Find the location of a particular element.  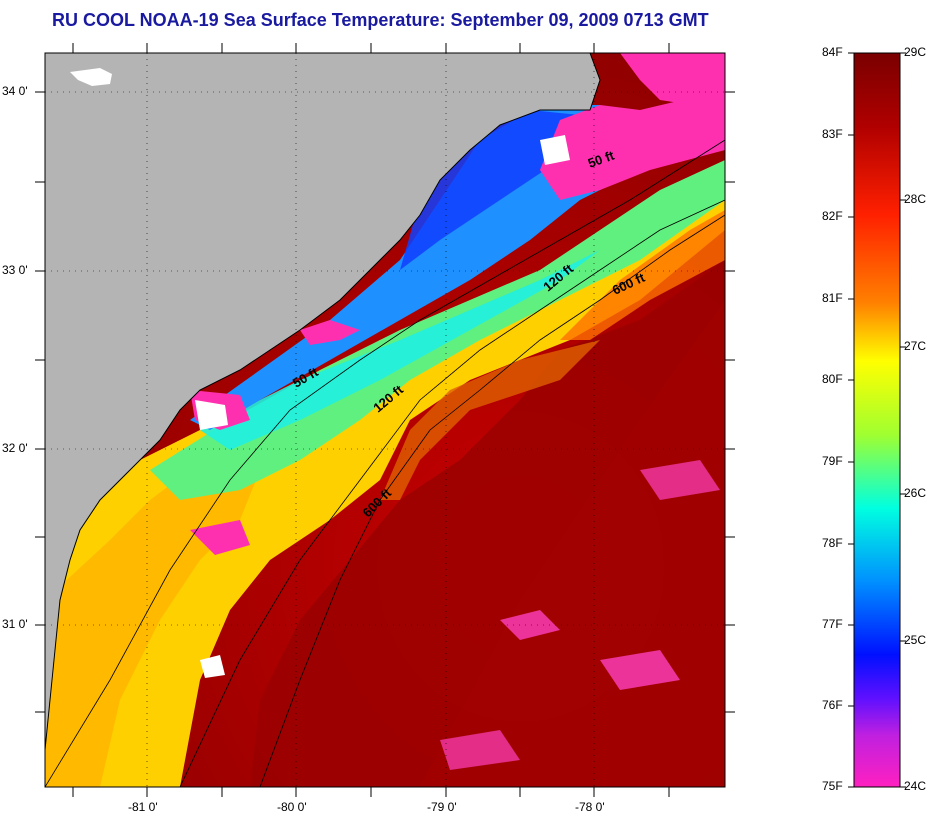

cb-c-26: 26C is located at coordinates (915, 493).